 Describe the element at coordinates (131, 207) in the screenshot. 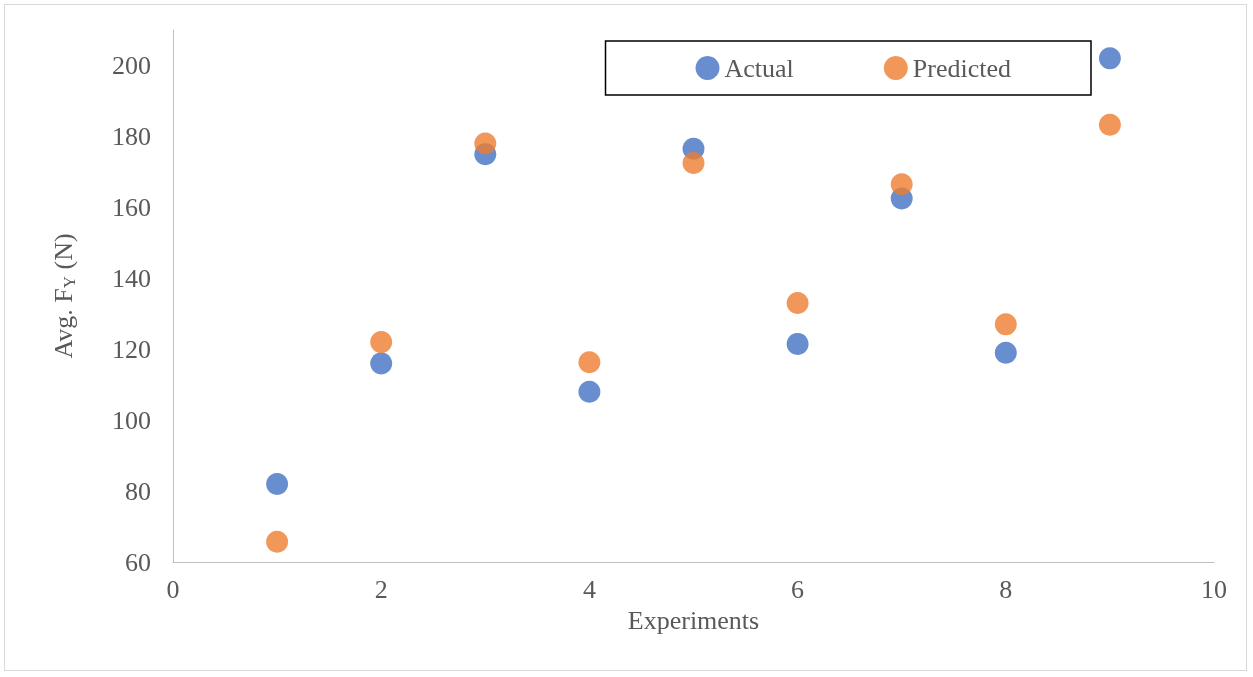

I see `y-tick-label: 160` at that location.